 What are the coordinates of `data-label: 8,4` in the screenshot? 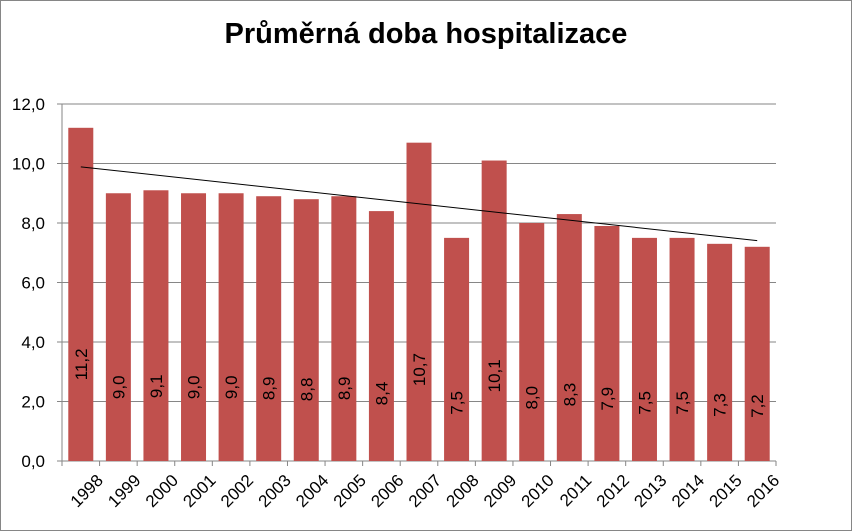 It's located at (381, 394).